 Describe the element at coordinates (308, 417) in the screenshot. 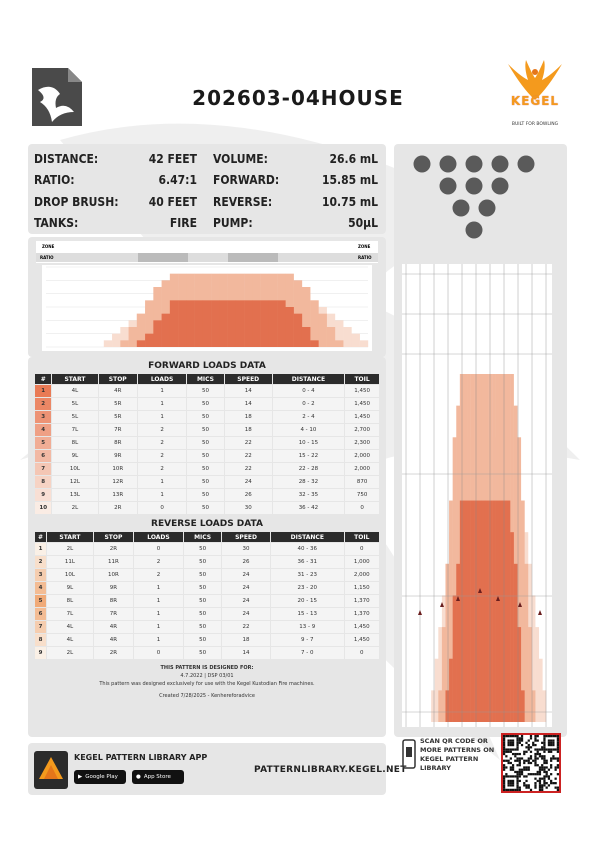

I see `table-cell: 2 - 4` at that location.